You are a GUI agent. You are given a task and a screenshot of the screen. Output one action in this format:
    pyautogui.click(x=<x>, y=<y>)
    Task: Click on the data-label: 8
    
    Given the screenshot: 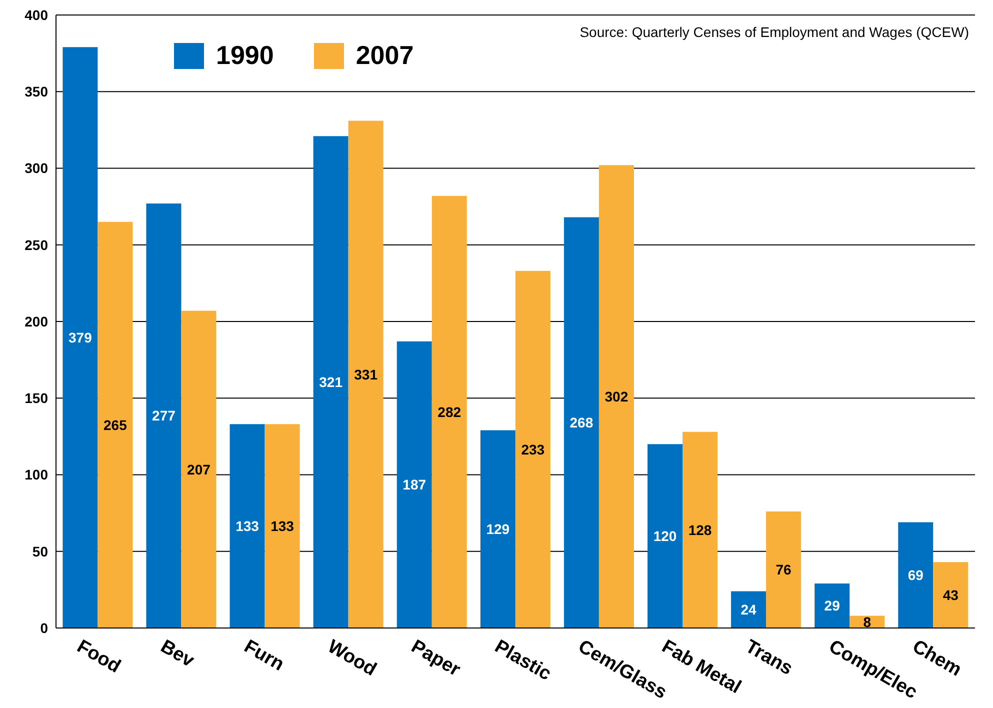 What is the action you would take?
    pyautogui.click(x=867, y=622)
    